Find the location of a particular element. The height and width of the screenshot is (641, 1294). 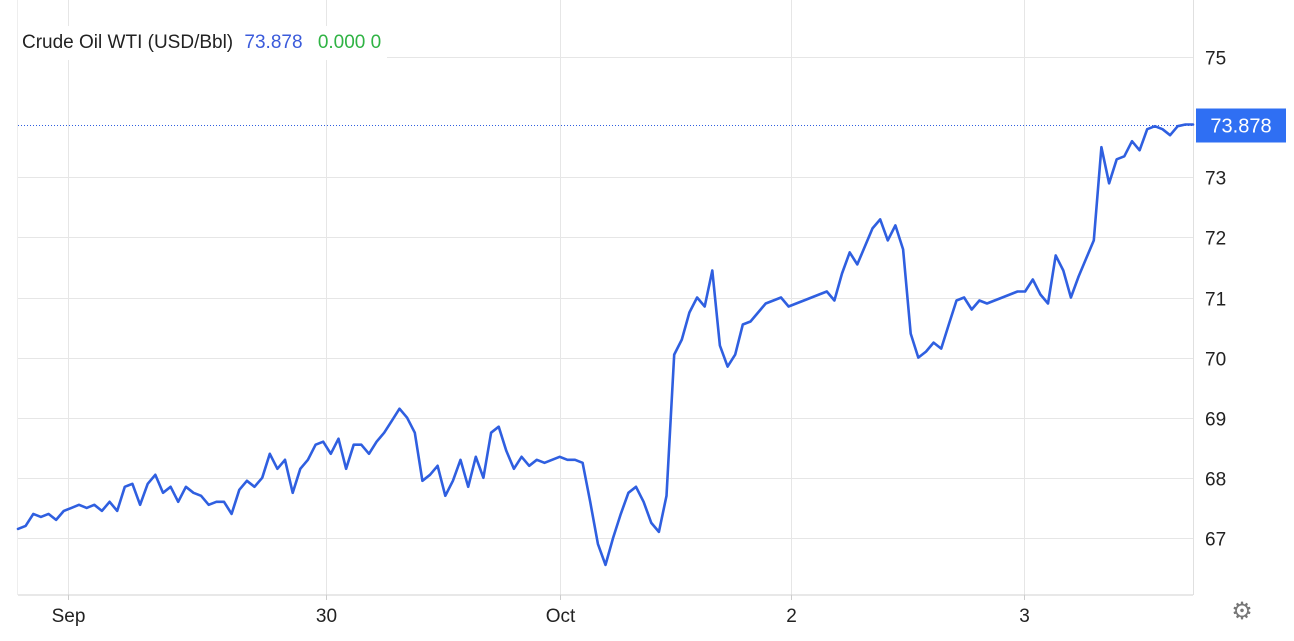

gear-icon: ⚙ is located at coordinates (1242, 611).